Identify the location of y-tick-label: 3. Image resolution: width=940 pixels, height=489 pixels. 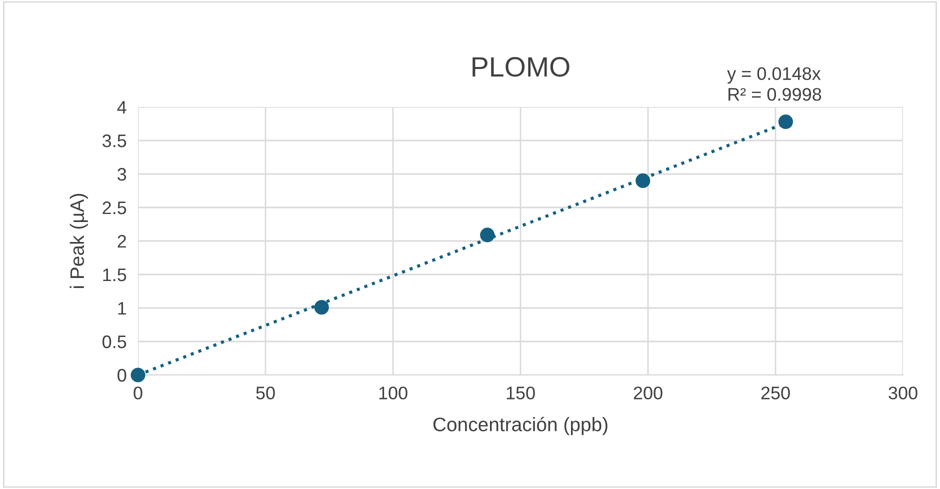
(122, 174).